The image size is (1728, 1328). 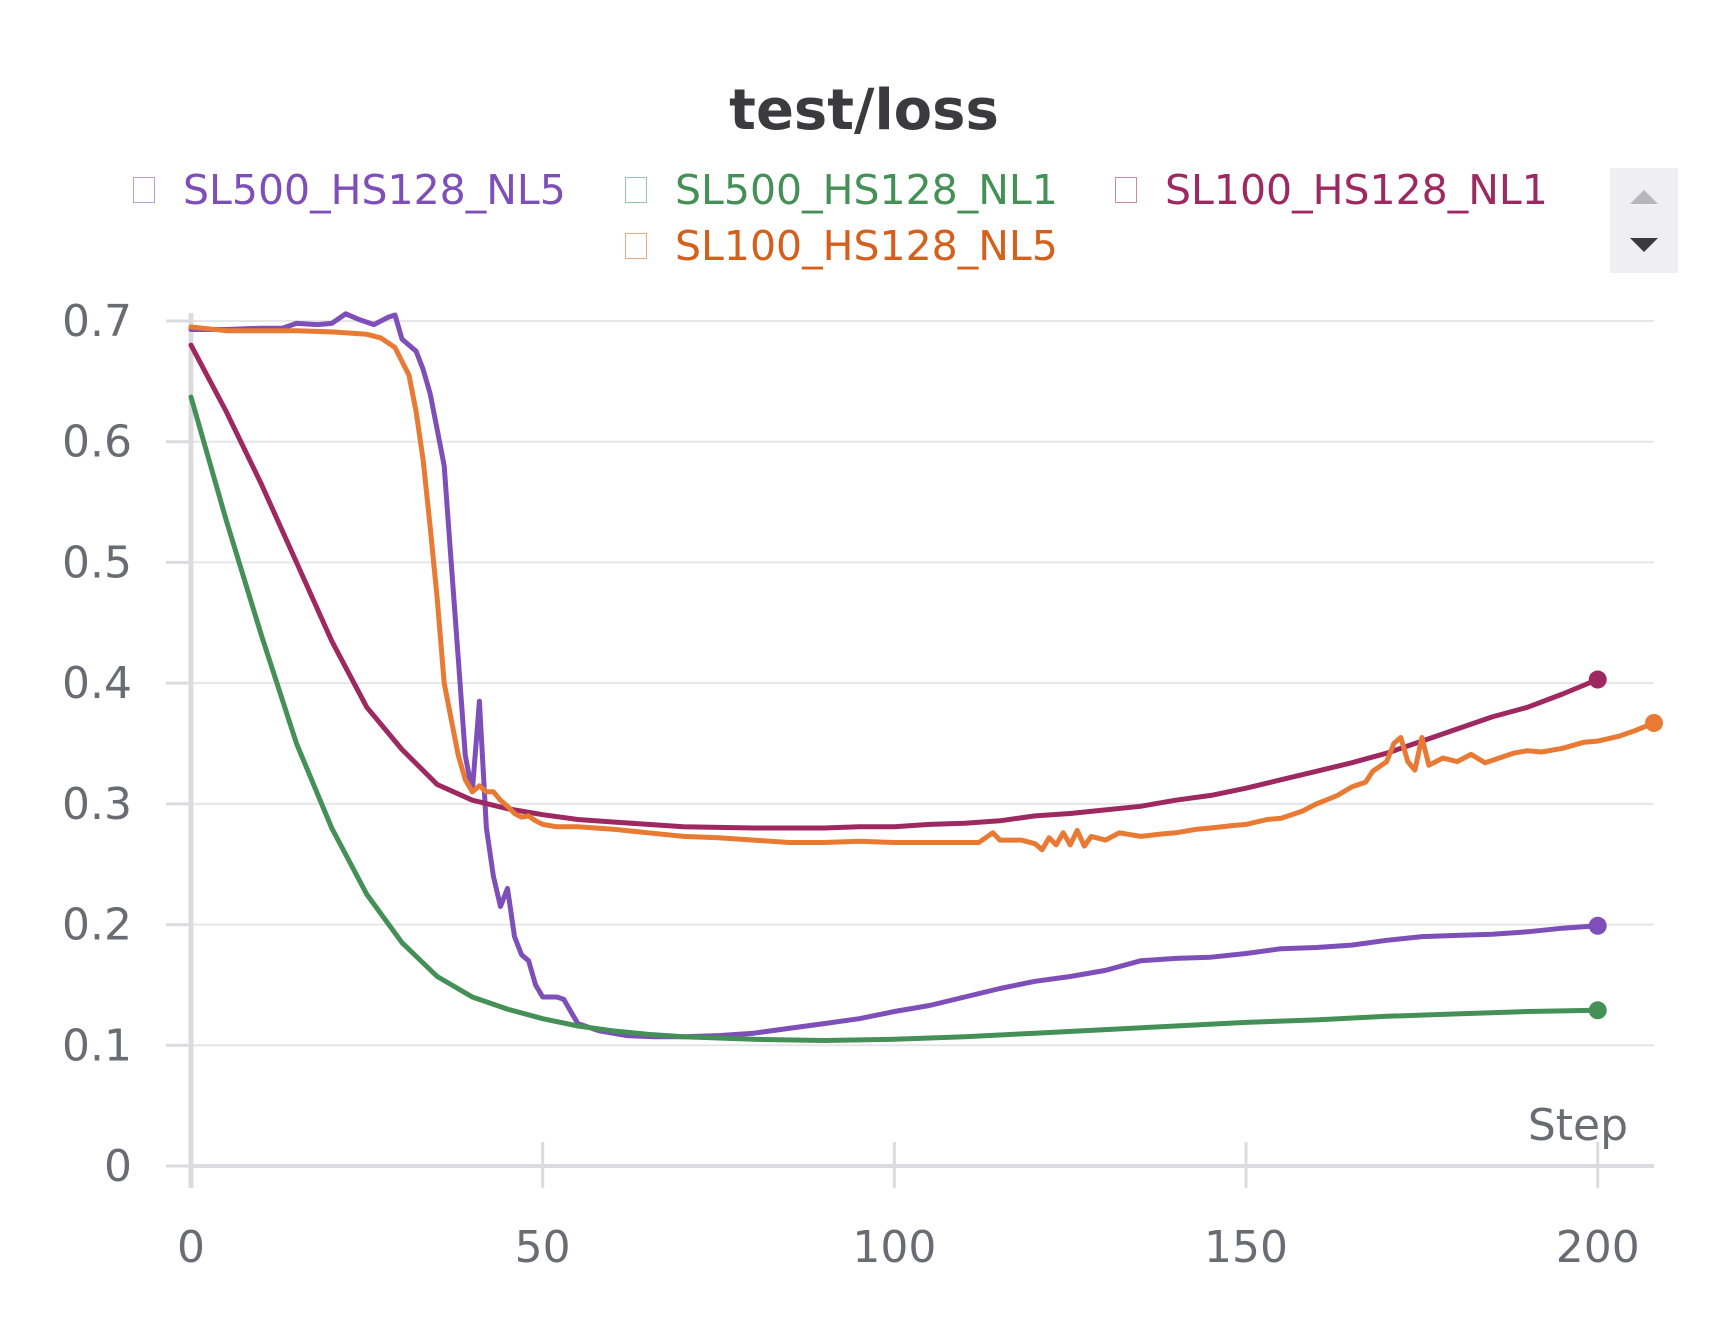 I want to click on y-tick-label-0: 0, so click(x=118, y=1166).